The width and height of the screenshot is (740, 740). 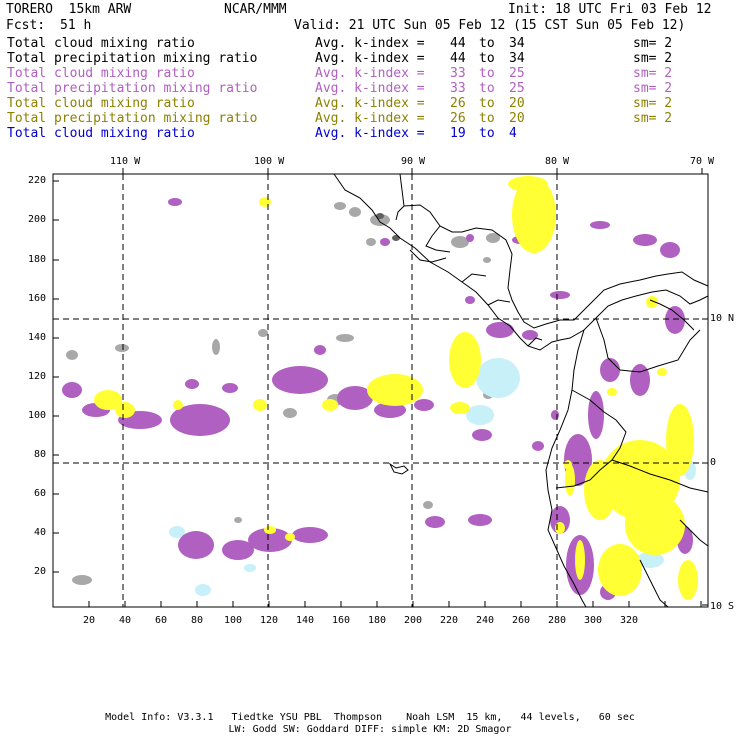 What do you see at coordinates (269, 620) in the screenshot?
I see `x-tick-label: 120` at bounding box center [269, 620].